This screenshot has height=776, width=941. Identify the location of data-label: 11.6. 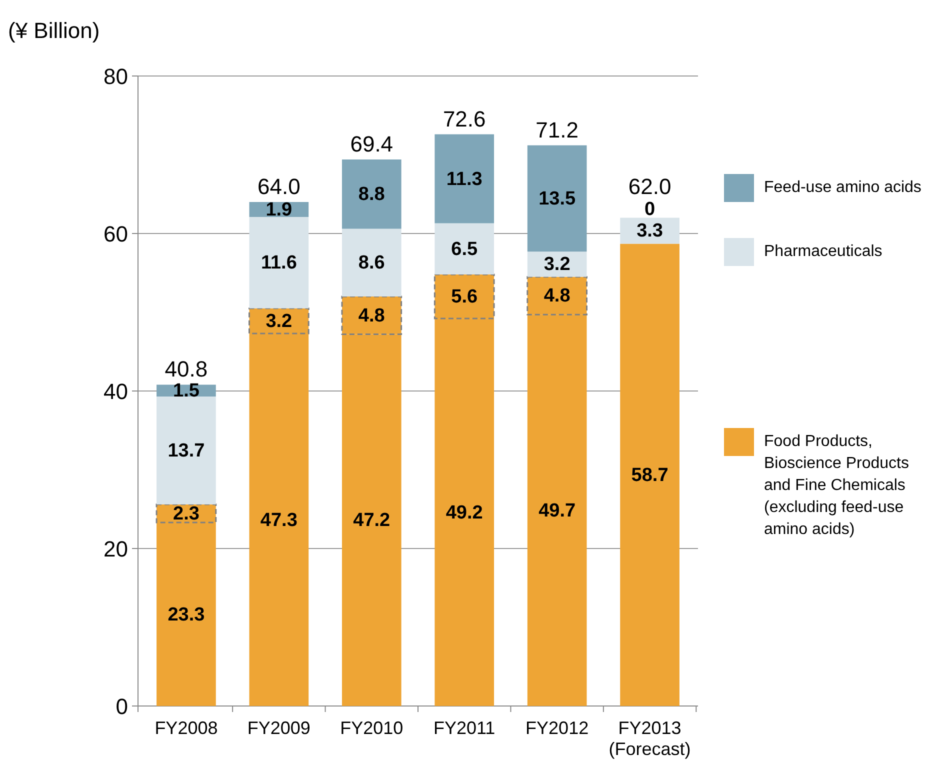
(278, 263).